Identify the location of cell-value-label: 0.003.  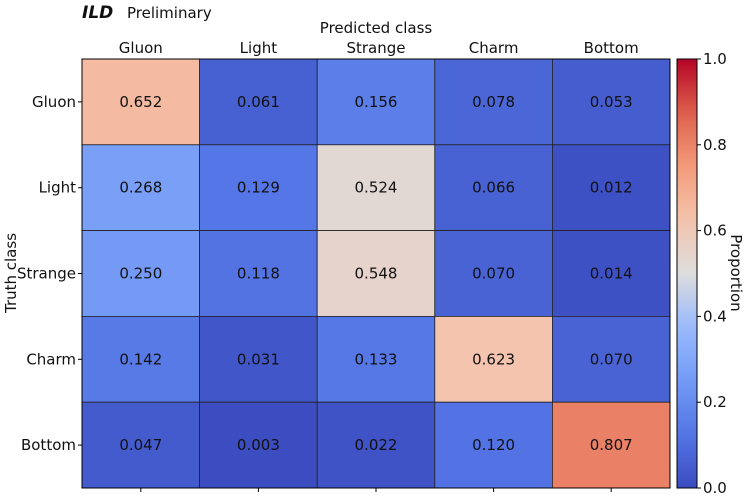
(258, 445).